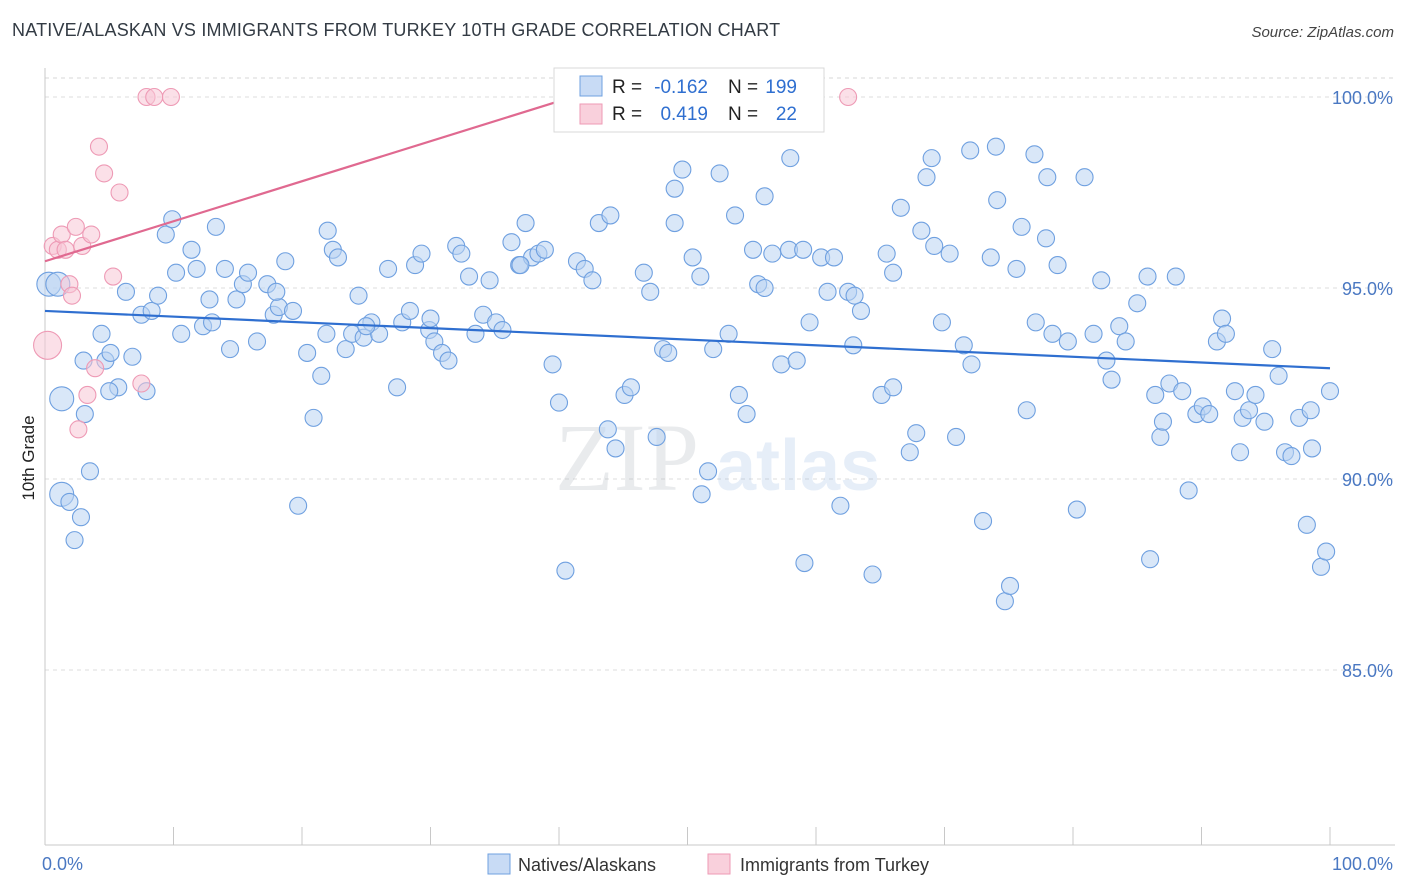 This screenshot has width=1406, height=892. Describe the element at coordinates (681, 87) in the screenshot. I see `stats-r-value-1: -0.162` at that location.